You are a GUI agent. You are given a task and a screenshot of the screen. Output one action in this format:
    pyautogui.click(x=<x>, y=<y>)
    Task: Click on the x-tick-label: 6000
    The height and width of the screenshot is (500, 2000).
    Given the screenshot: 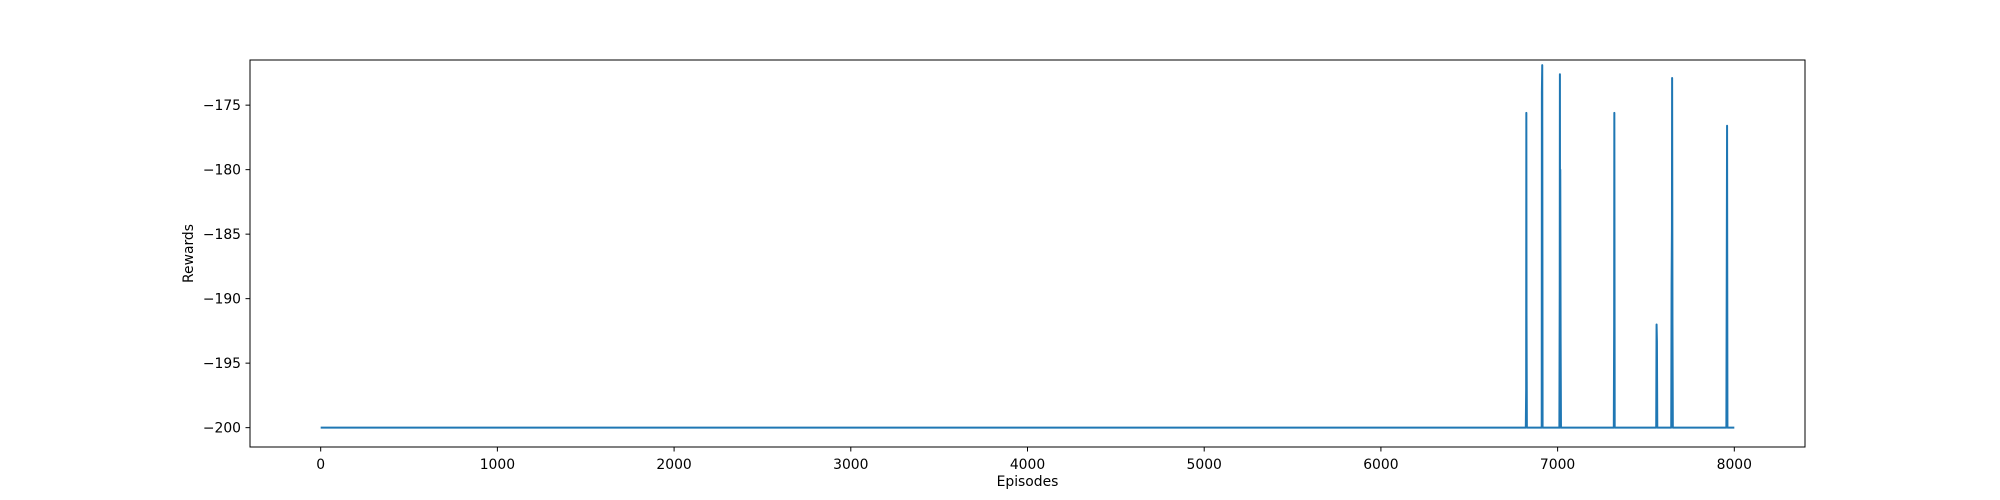 What is the action you would take?
    pyautogui.click(x=1380, y=465)
    